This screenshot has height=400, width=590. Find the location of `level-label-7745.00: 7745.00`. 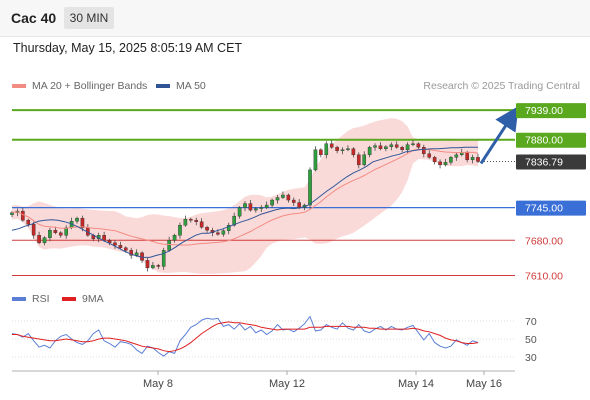

level-label-7745.00: 7745.00 is located at coordinates (544, 209).